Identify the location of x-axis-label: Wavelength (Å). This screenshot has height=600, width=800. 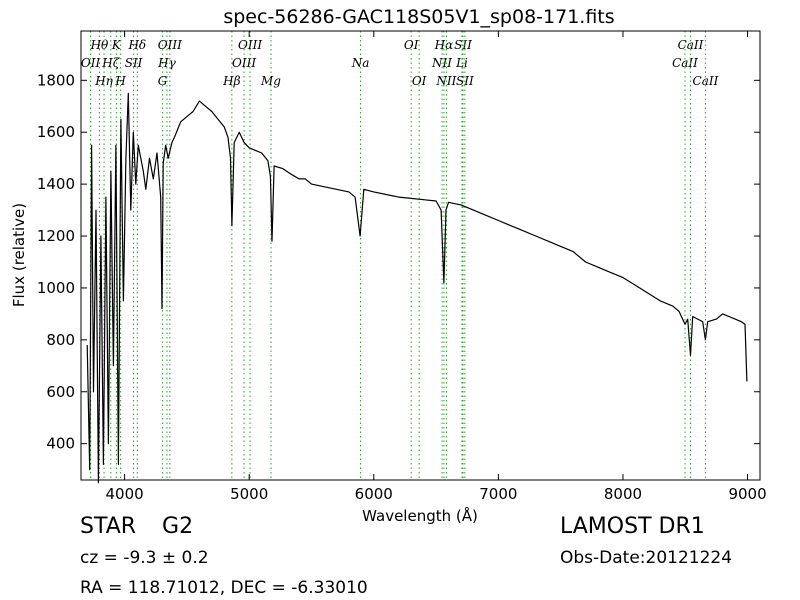
(420, 515).